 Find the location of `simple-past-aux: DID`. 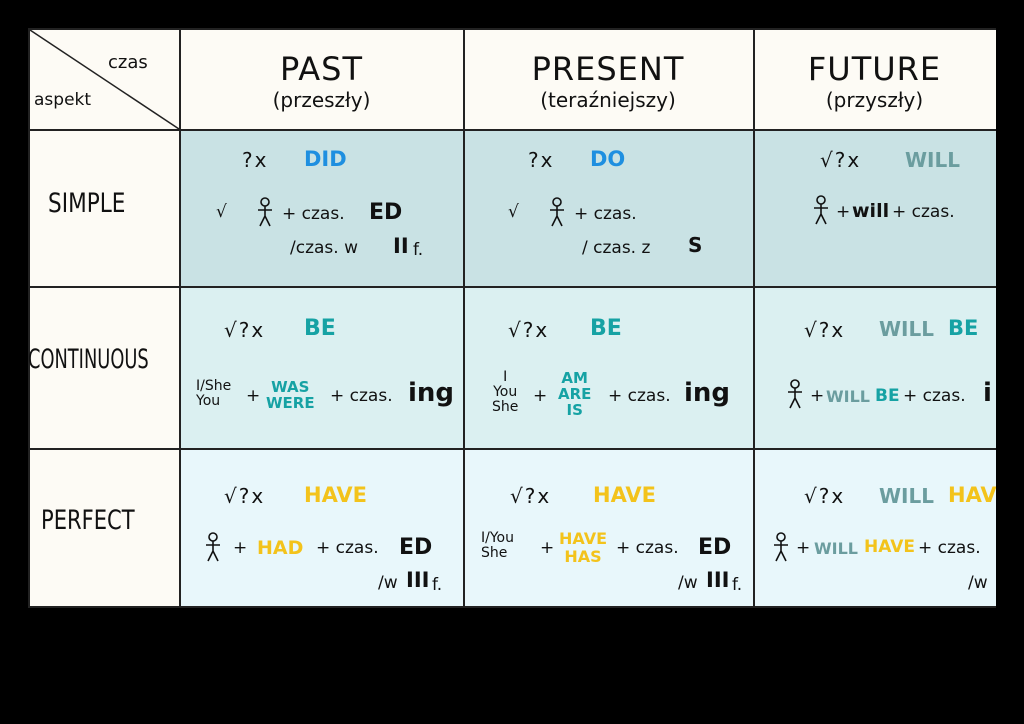

simple-past-aux: DID is located at coordinates (325, 159).